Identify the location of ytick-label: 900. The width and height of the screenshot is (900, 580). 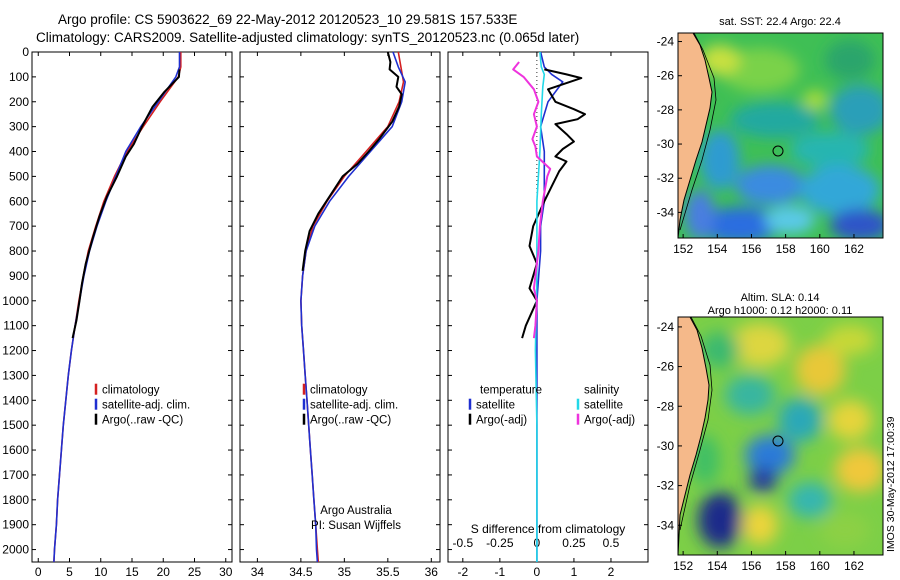
(19, 276).